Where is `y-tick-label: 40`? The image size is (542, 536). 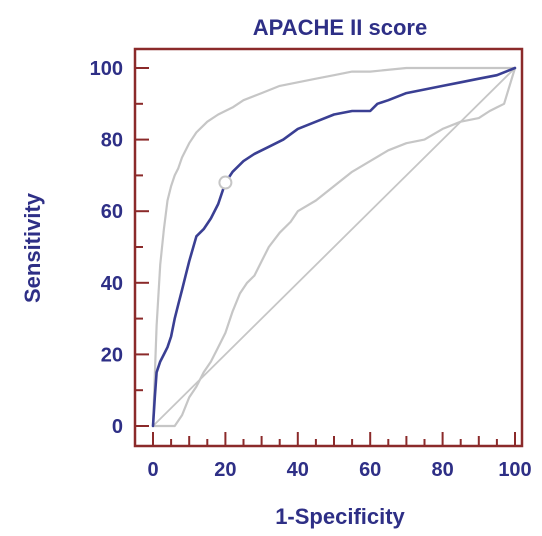 y-tick-label: 40 is located at coordinates (112, 284).